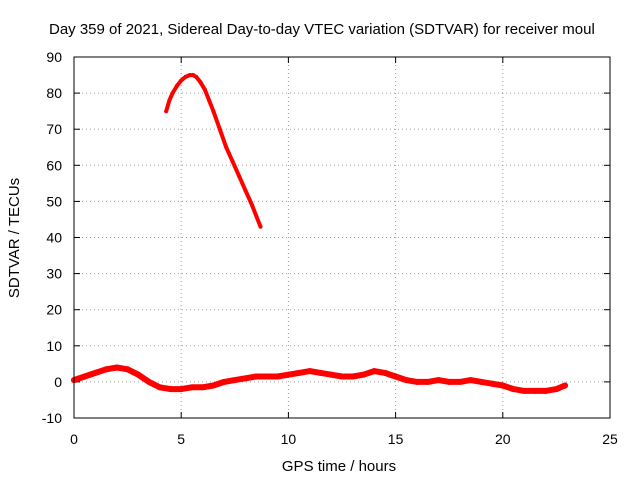  What do you see at coordinates (54, 165) in the screenshot?
I see `y-tick-label: 60` at bounding box center [54, 165].